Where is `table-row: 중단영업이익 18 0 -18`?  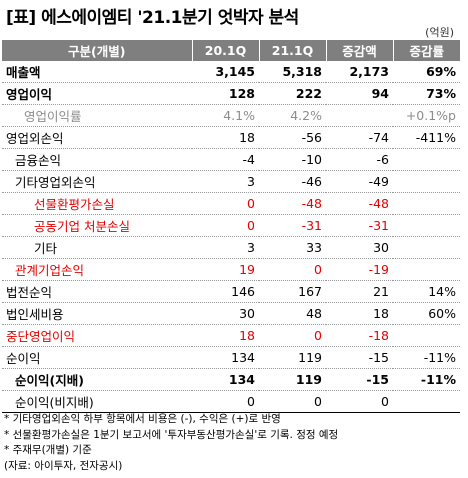 table-row: 중단영업이익 18 0 -18 is located at coordinates (231, 335).